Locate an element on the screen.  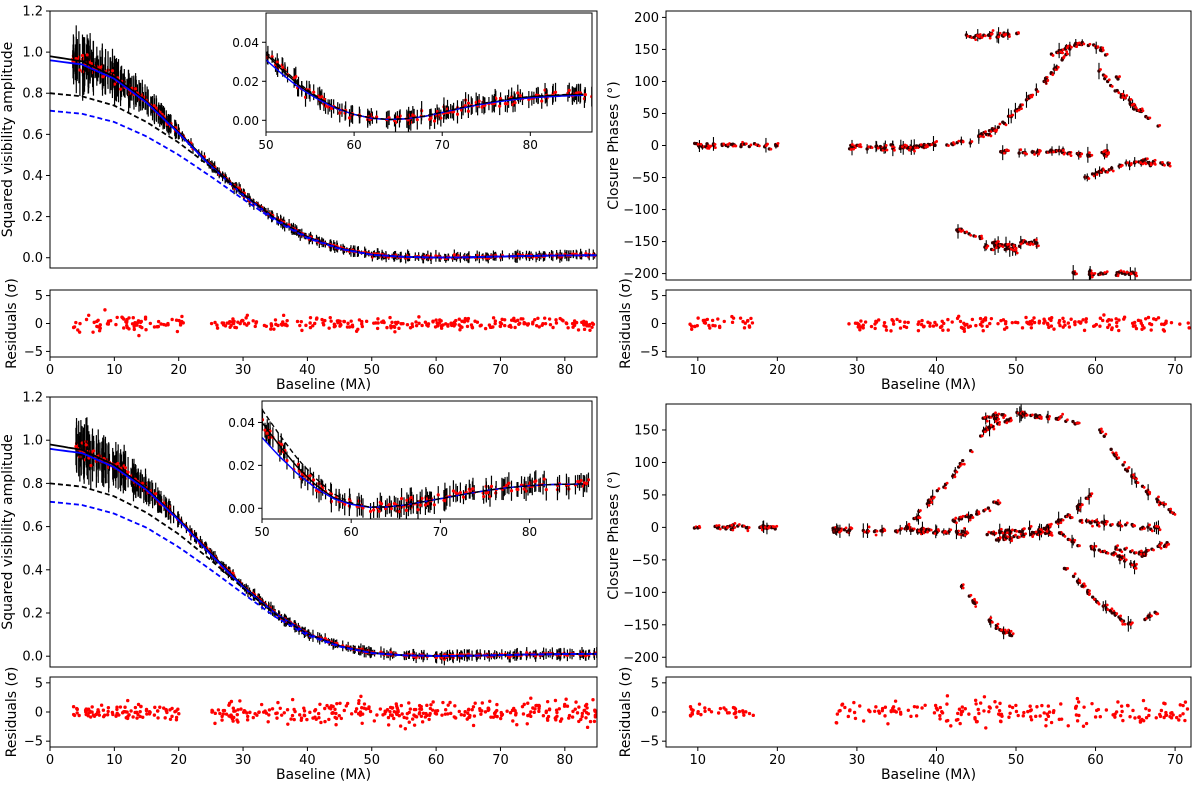
y-tick-label: 0 is located at coordinates (655, 146).